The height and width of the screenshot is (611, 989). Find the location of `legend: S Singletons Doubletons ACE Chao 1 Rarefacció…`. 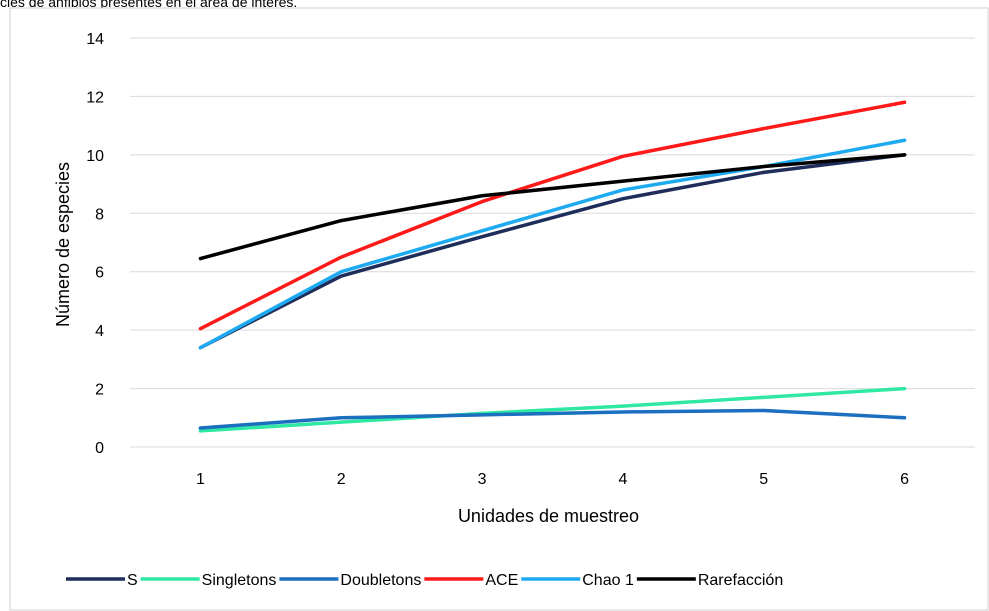

legend: S Singletons Doubletons ACE Chao 1 Rarefacció… is located at coordinates (424, 580).